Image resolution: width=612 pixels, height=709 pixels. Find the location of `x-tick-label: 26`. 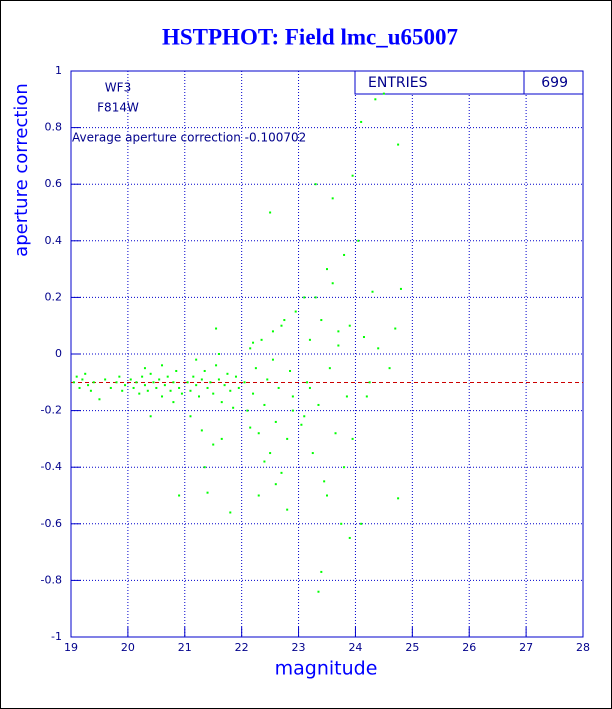

x-tick-label: 26 is located at coordinates (469, 647).